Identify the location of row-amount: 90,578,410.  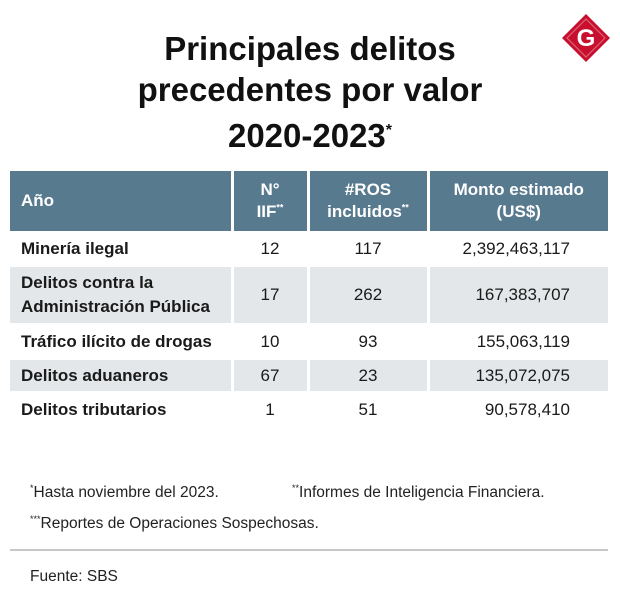
(517, 408).